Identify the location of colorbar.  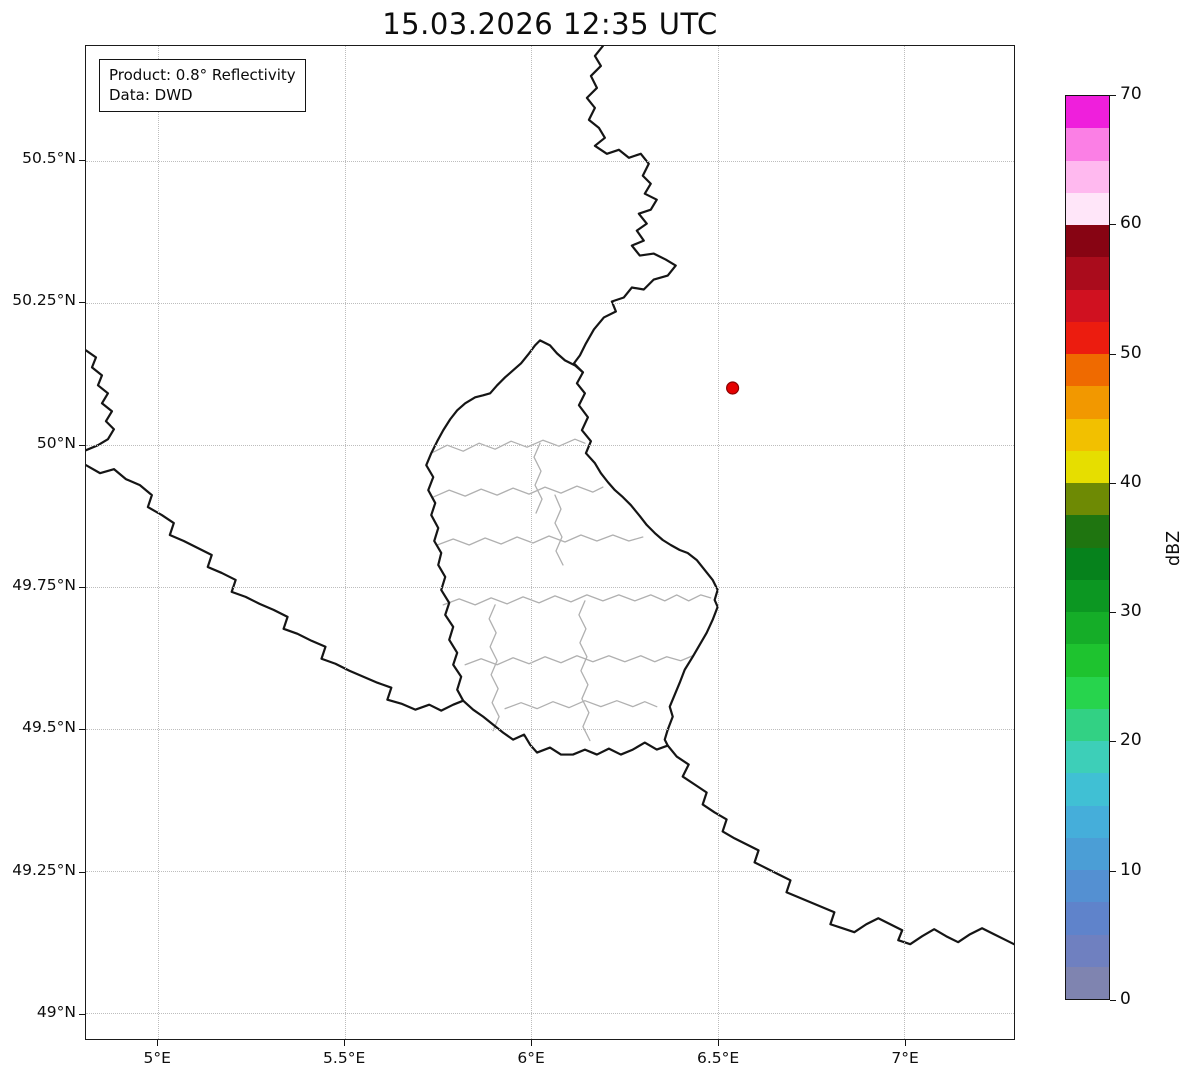
(1087, 547).